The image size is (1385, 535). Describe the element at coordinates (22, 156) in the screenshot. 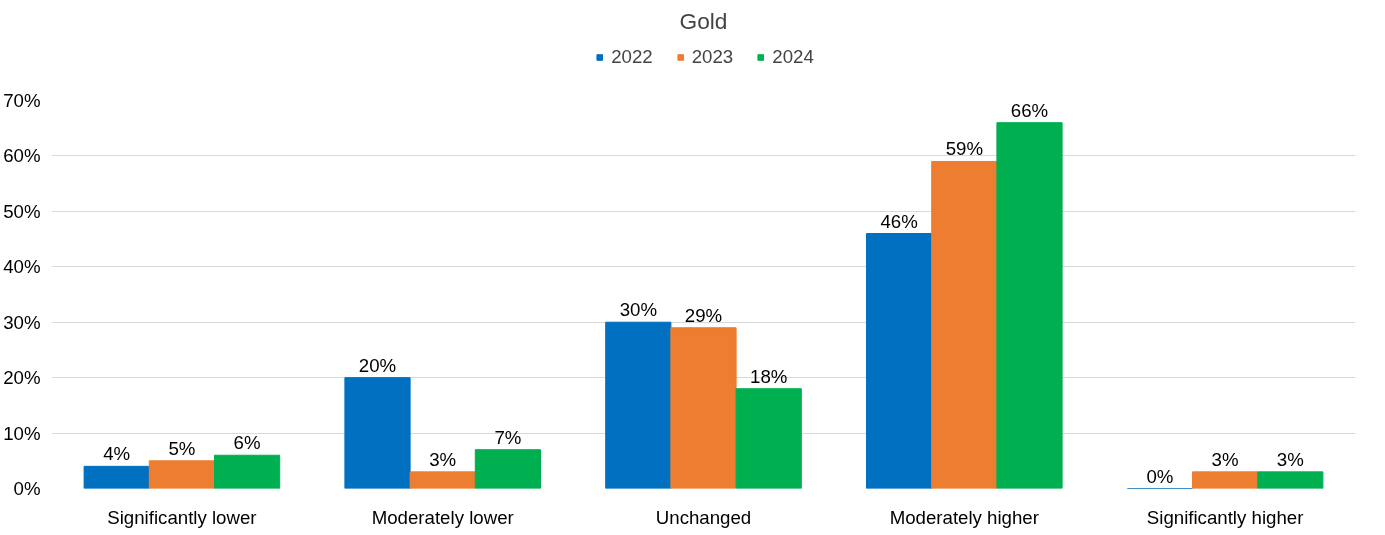

I see `y-tick-label: 60%` at that location.